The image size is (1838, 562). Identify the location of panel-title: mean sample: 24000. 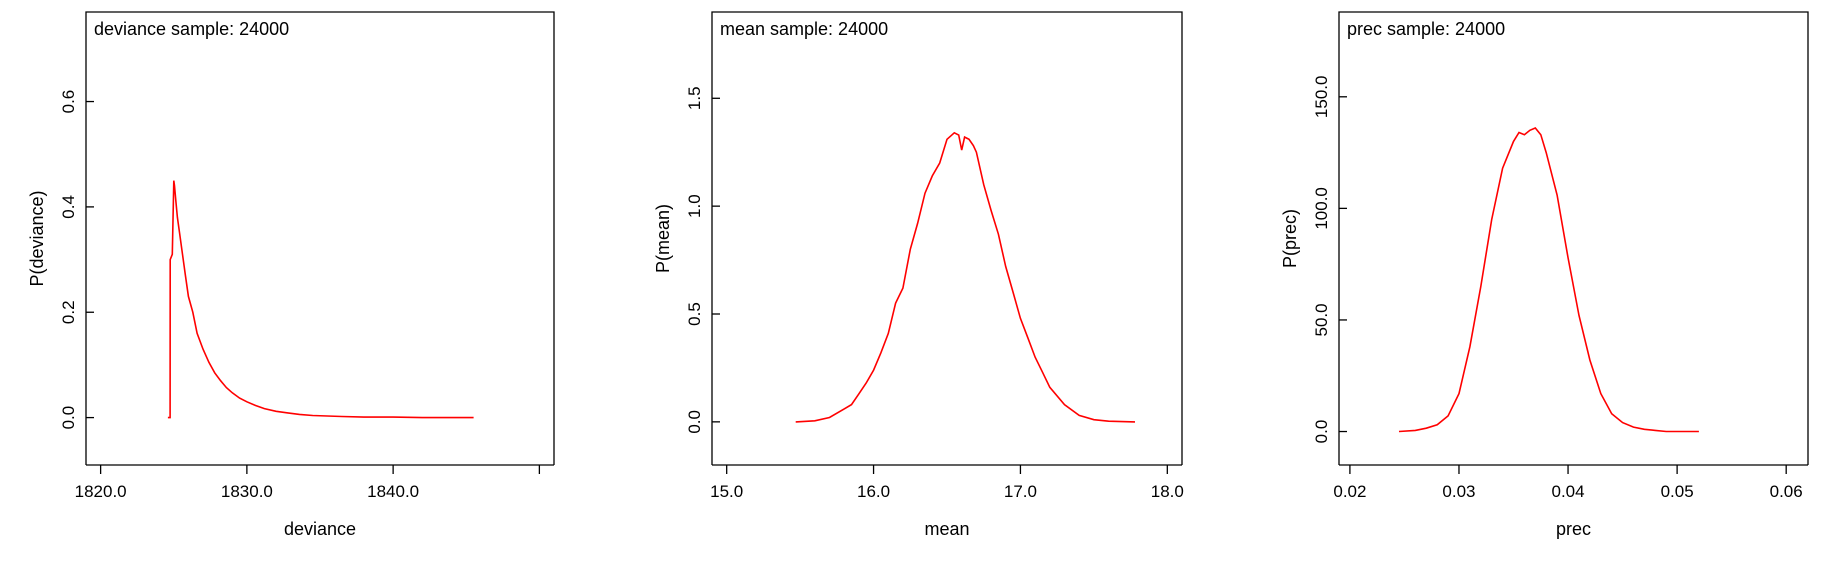
(804, 29).